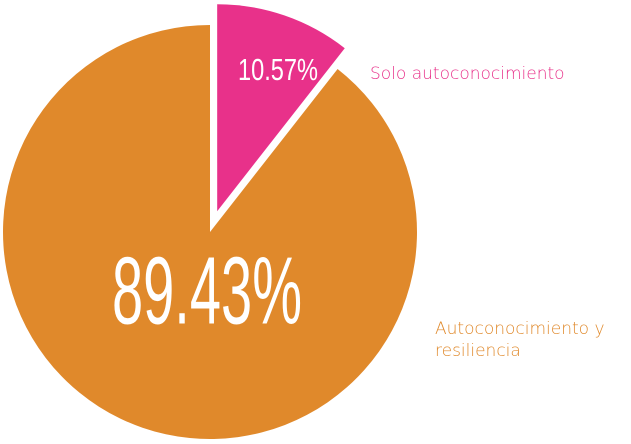 This screenshot has height=444, width=631. I want to click on pie-slice, so click(281, 108).